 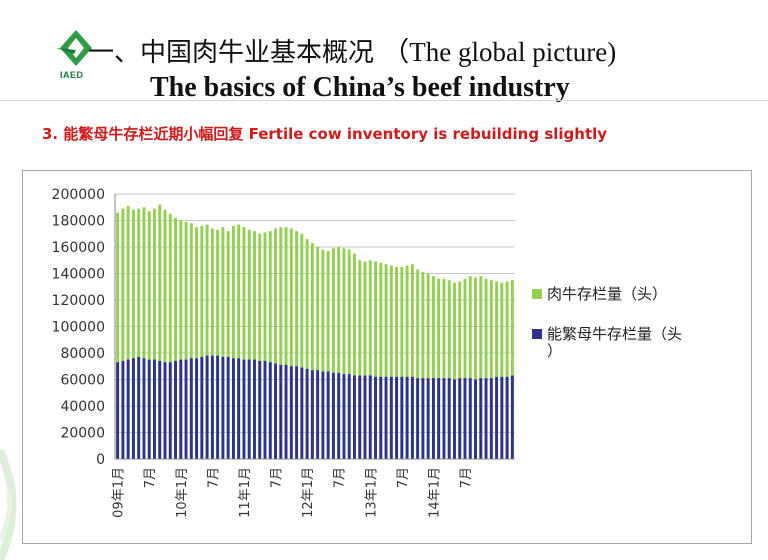 I want to click on y-tick-label: 40000, so click(x=82, y=407).